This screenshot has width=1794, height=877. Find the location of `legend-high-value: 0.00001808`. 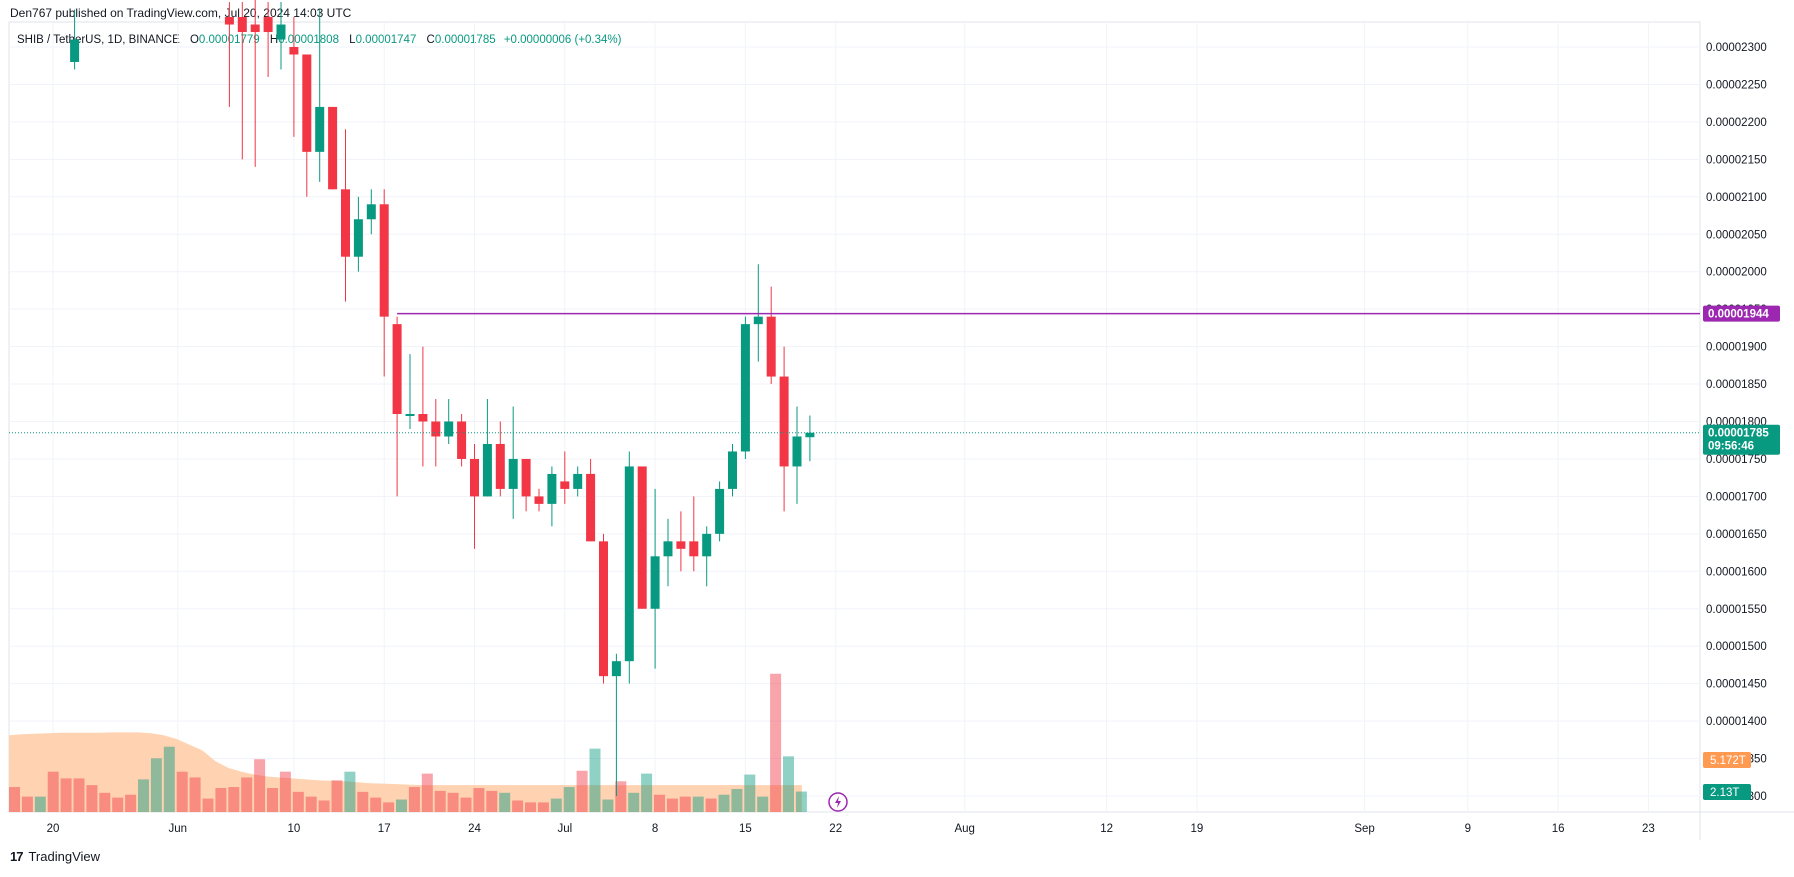

legend-high-value: 0.00001808 is located at coordinates (308, 40).